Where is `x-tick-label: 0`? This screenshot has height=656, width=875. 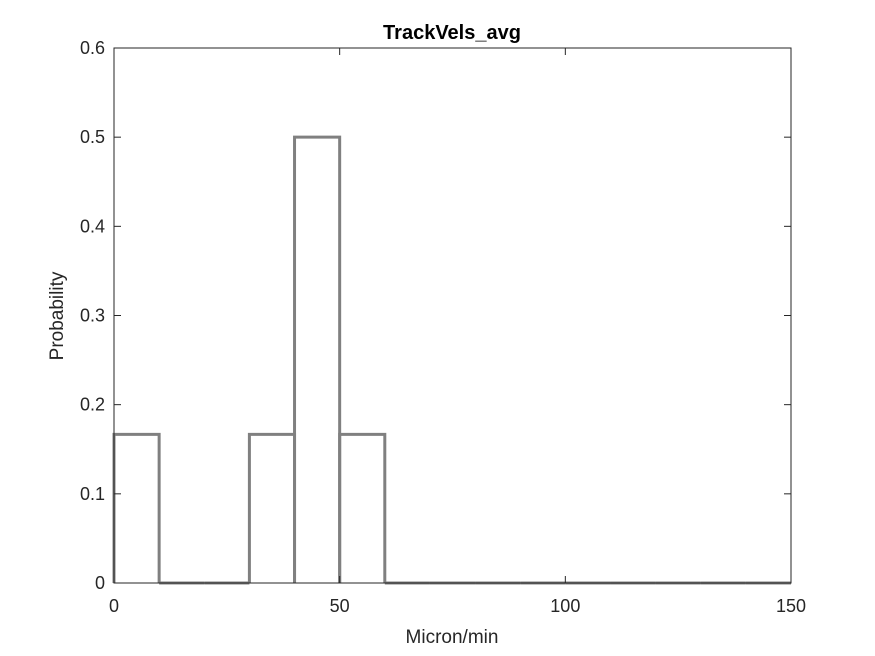
x-tick-label: 0 is located at coordinates (114, 606).